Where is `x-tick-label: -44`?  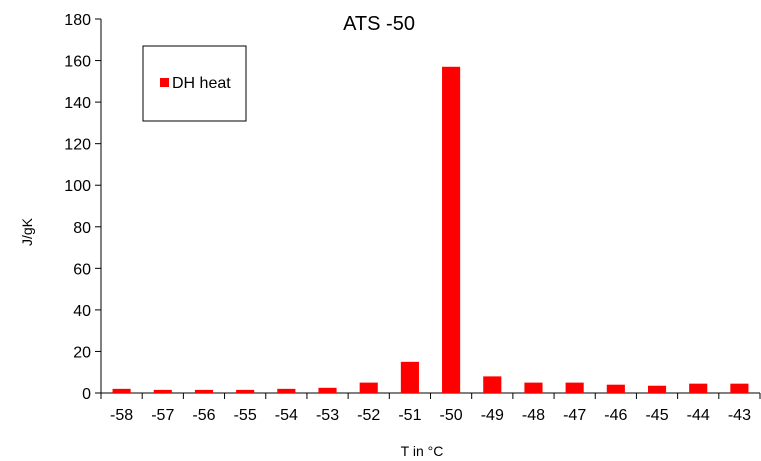 x-tick-label: -44 is located at coordinates (698, 415).